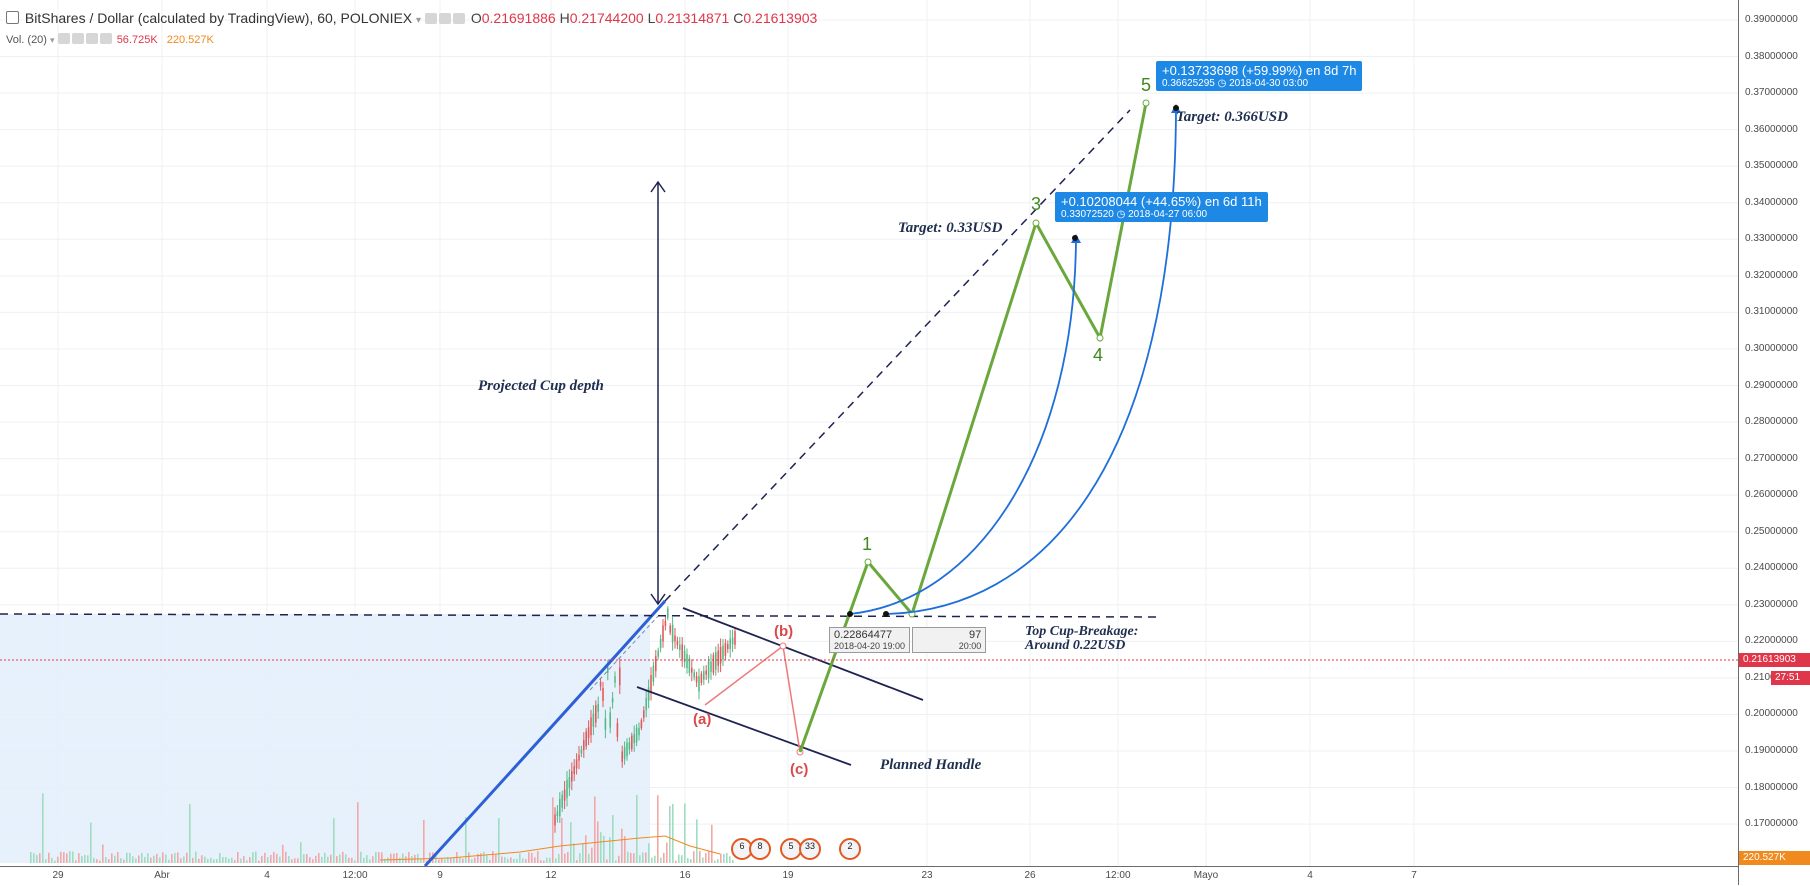 The width and height of the screenshot is (1810, 886). I want to click on event-flag-icon: 33, so click(810, 849).